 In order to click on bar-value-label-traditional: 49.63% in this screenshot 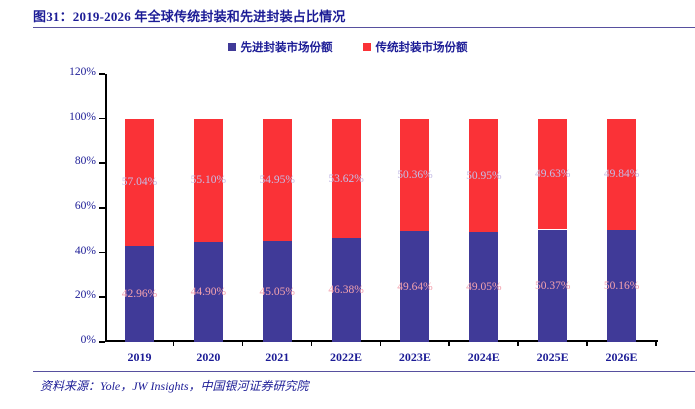, I will do `click(552, 174)`.